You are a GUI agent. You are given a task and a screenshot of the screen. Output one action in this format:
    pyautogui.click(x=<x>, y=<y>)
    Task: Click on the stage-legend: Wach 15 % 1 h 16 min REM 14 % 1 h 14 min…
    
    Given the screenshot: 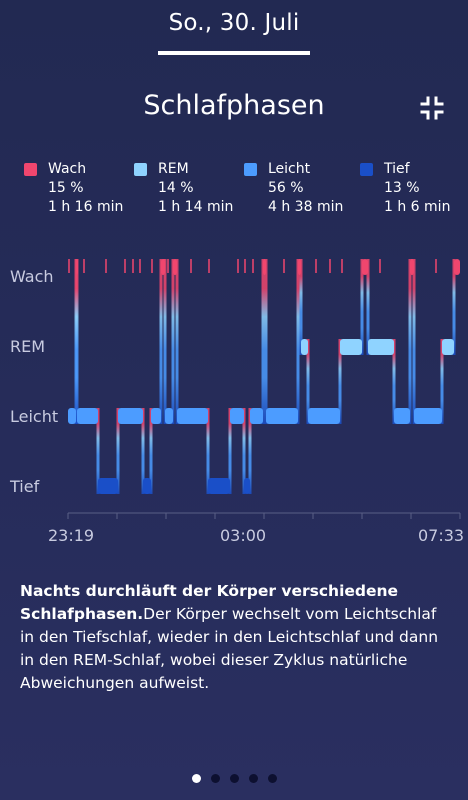 What is the action you would take?
    pyautogui.click(x=234, y=190)
    